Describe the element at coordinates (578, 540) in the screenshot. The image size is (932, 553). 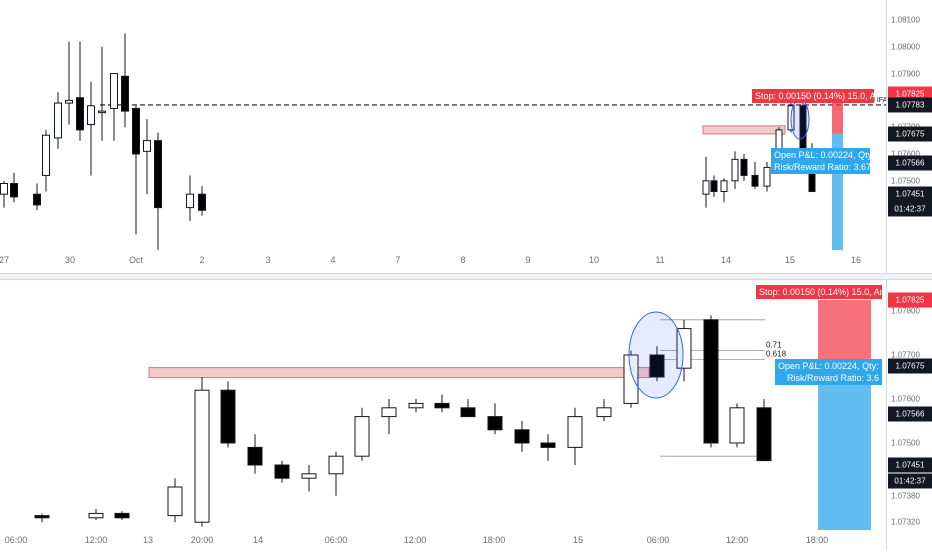
I see `bottom-time-tick: 15` at that location.